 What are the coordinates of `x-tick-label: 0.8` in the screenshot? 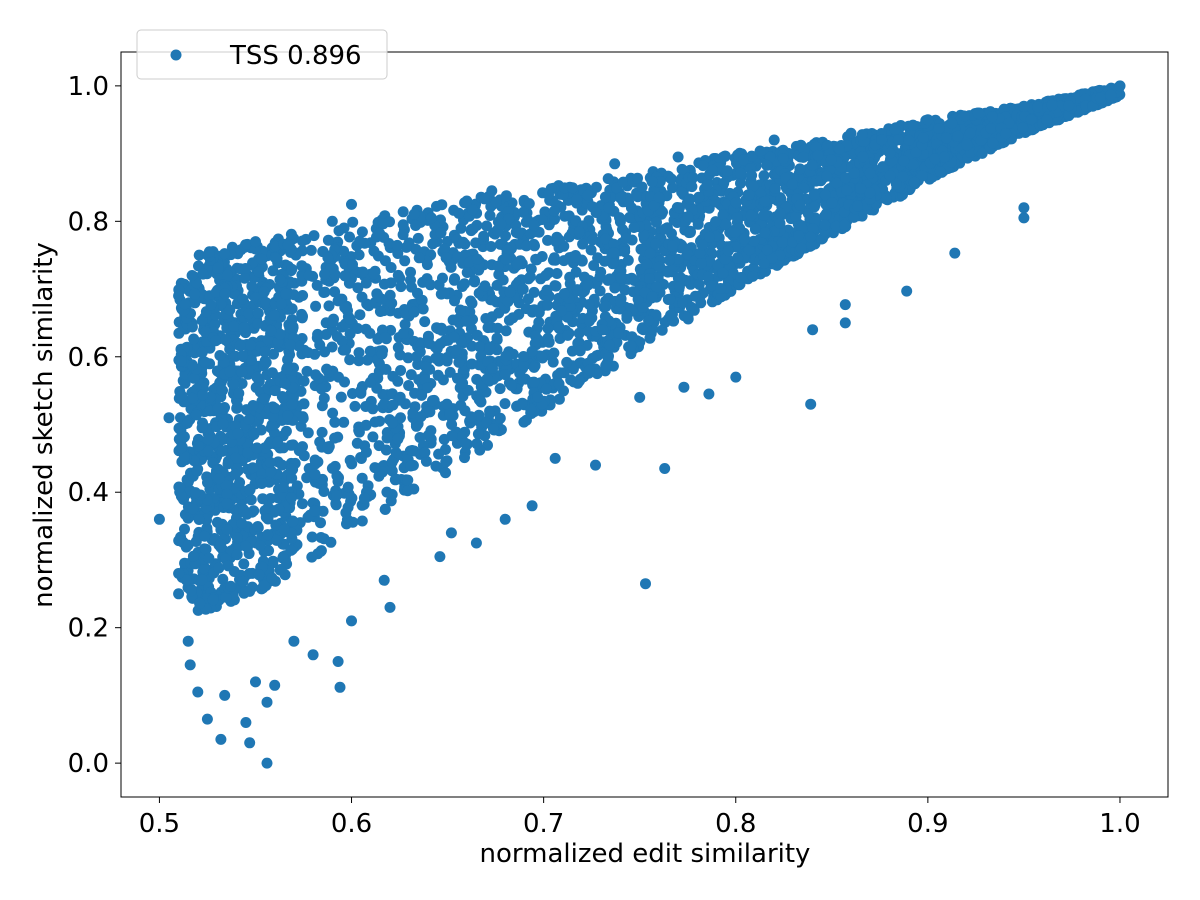 It's located at (735, 824).